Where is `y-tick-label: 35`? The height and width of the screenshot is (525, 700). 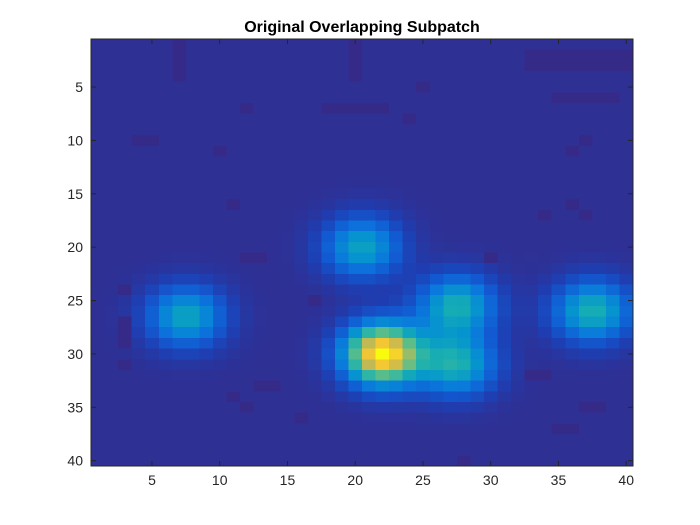
y-tick-label: 35 is located at coordinates (75, 407).